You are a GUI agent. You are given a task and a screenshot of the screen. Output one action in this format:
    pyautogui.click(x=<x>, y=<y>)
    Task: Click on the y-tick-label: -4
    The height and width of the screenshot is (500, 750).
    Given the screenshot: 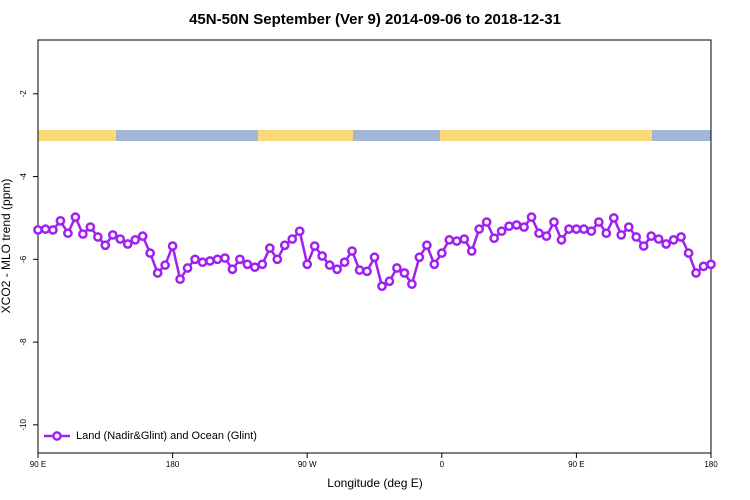 What is the action you would take?
    pyautogui.click(x=23, y=176)
    